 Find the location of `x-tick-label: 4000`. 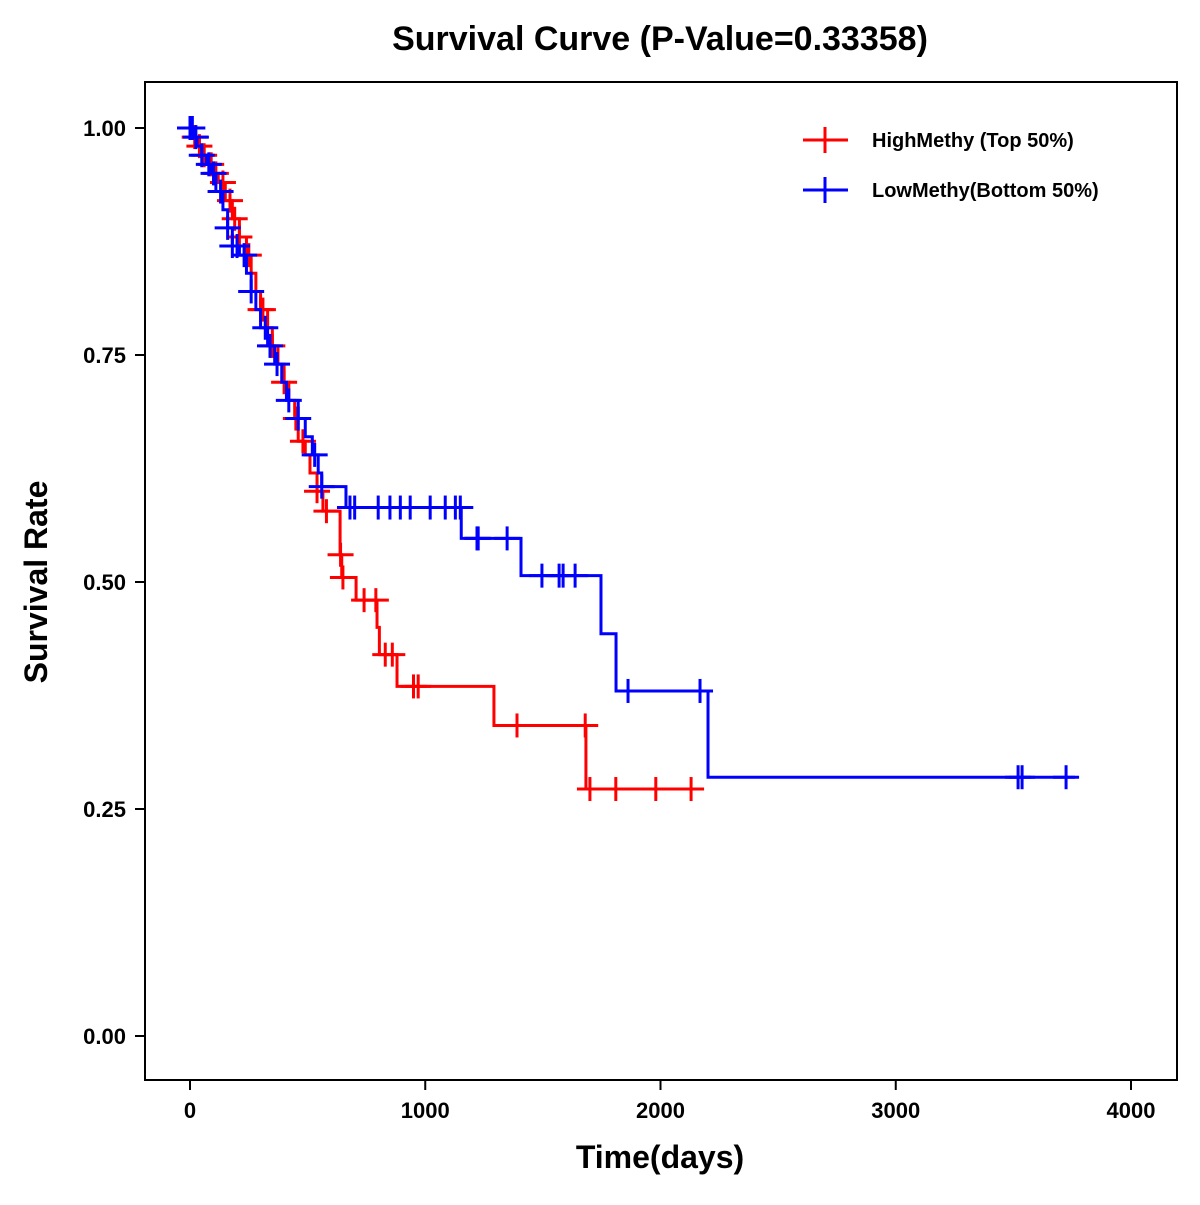

x-tick-label: 4000 is located at coordinates (1131, 1110).